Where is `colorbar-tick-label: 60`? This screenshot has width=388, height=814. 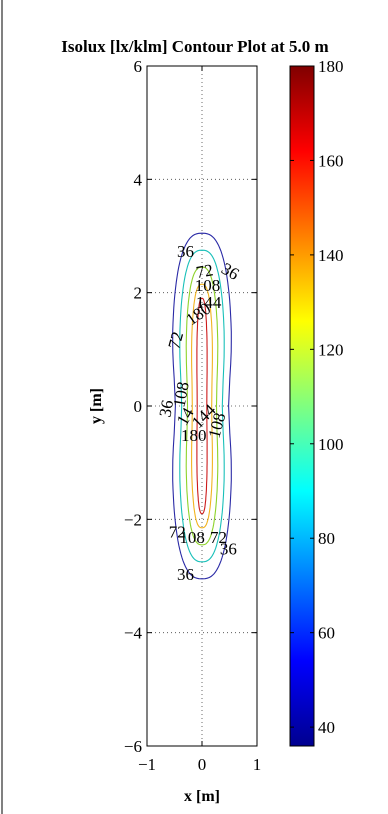 colorbar-tick-label: 60 is located at coordinates (326, 633).